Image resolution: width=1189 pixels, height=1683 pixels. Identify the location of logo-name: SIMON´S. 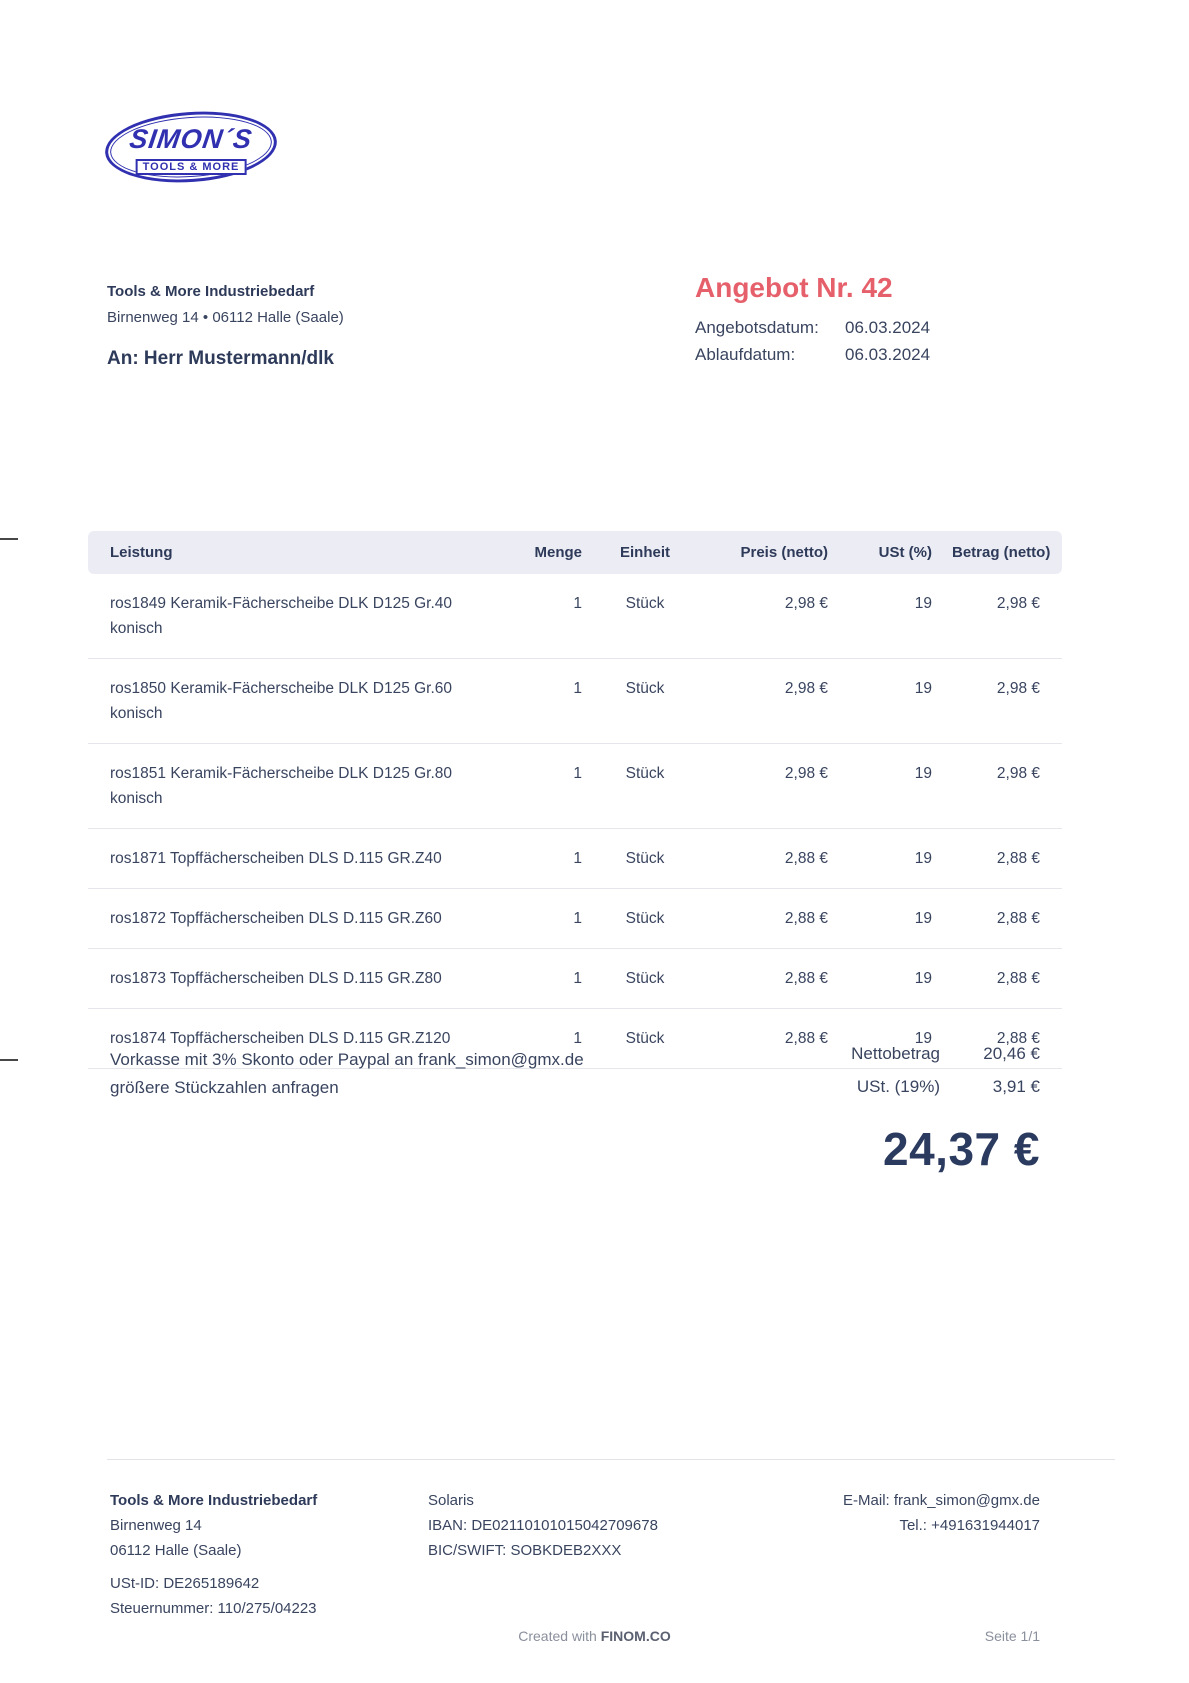
(191, 139).